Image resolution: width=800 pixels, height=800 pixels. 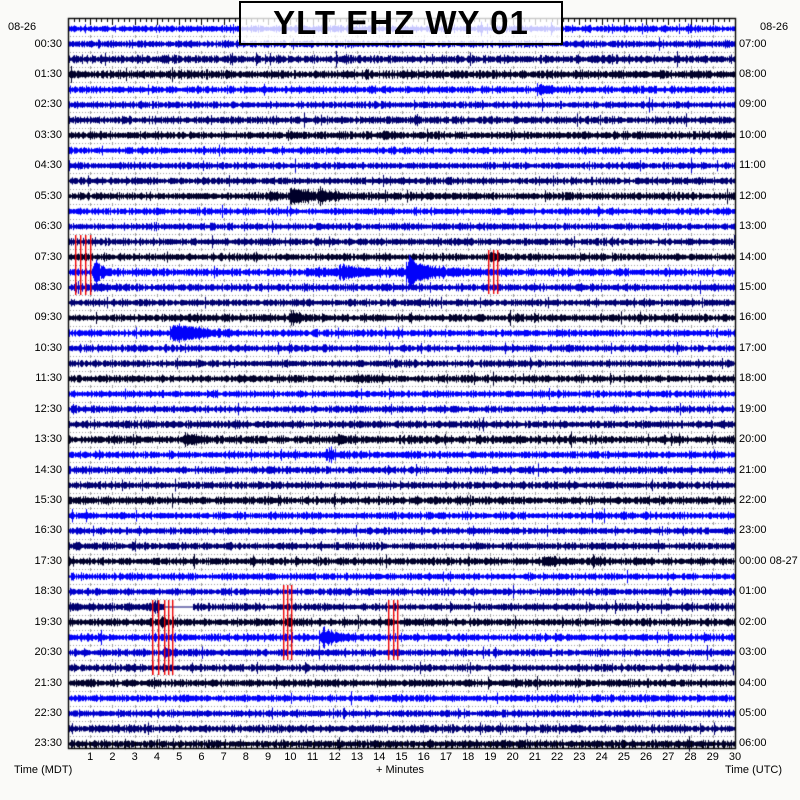 I want to click on right-axis-label: 18:00, so click(x=753, y=378).